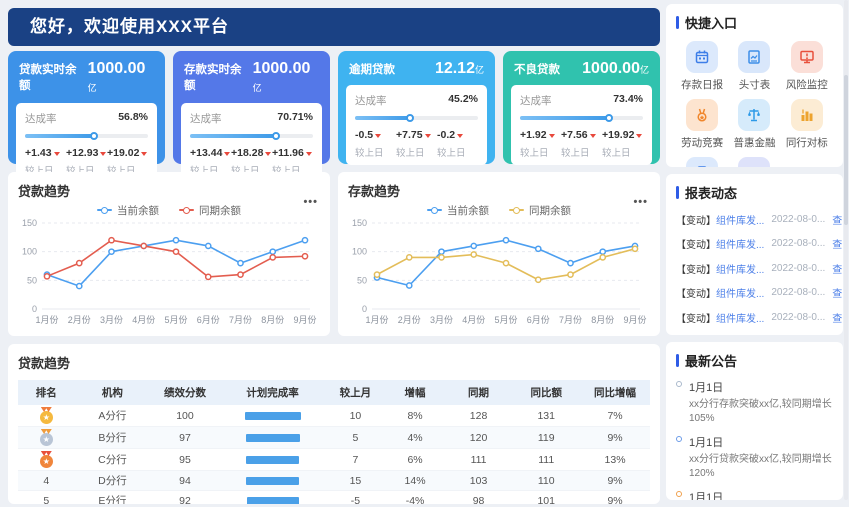 Image resolution: width=849 pixels, height=507 pixels. Describe the element at coordinates (478, 392) in the screenshot. I see `col-same-period: 同期` at that location.